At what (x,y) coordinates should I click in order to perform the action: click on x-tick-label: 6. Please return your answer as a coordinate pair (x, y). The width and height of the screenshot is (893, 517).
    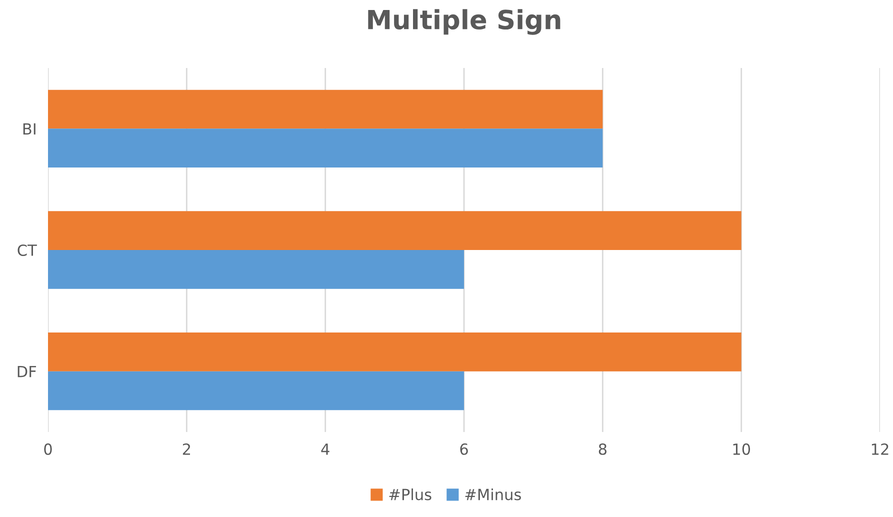
    Looking at the image, I should click on (464, 449).